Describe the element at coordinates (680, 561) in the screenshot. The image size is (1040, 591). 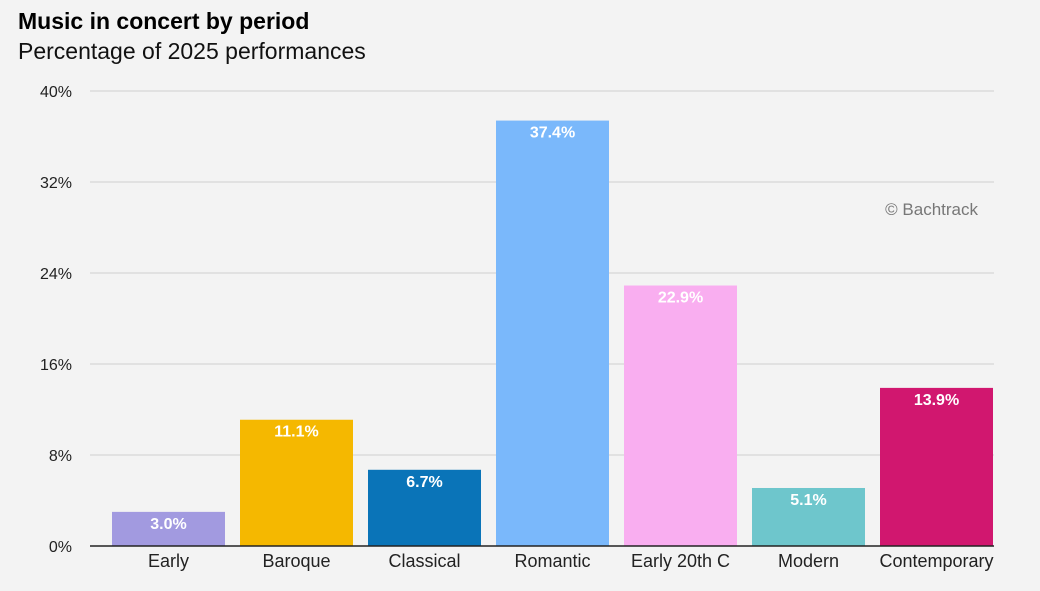
I see `x-category-label: Early 20th C` at that location.